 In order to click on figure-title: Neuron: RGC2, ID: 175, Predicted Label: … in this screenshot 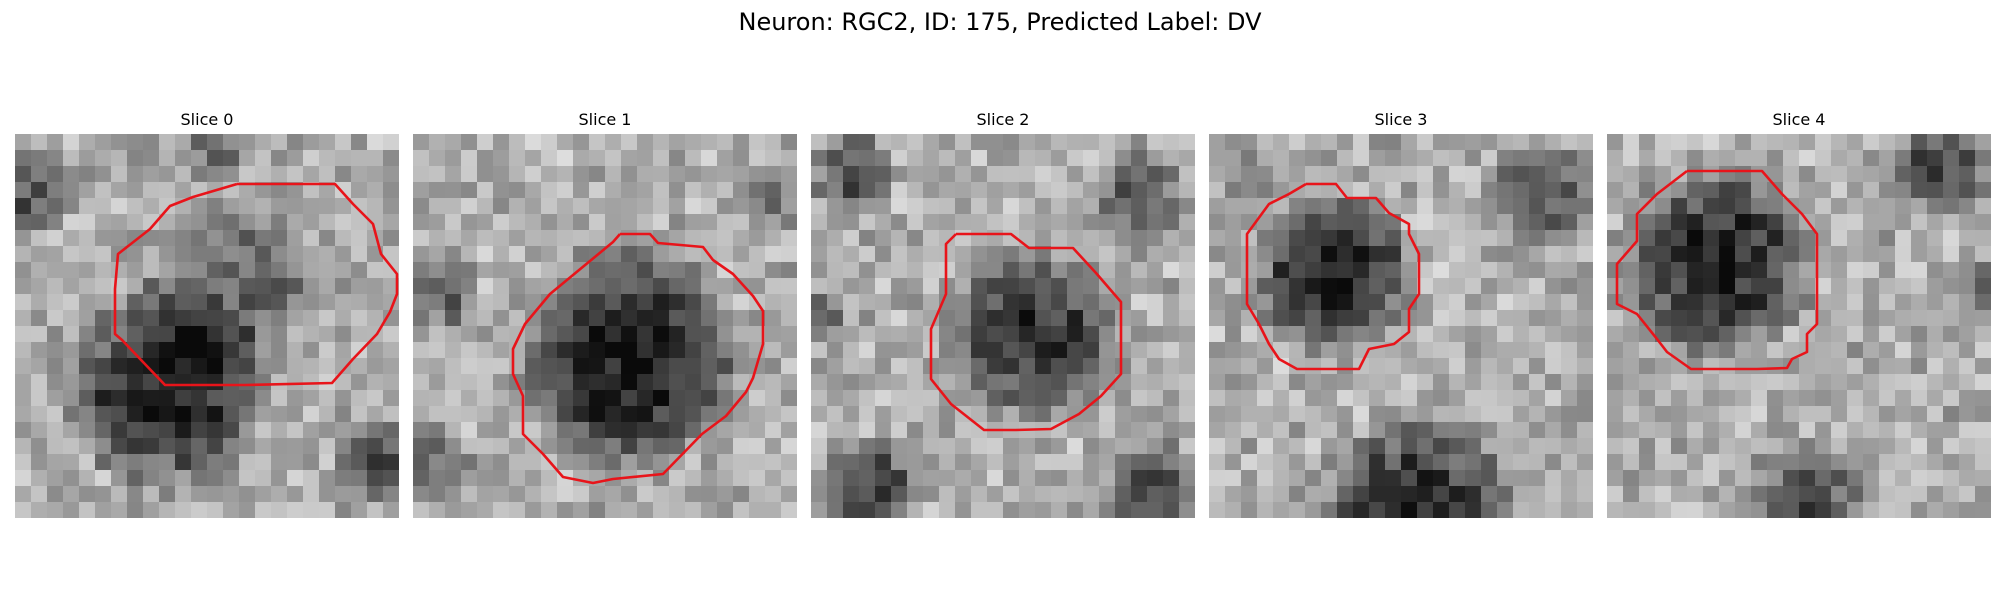, I will do `click(1000, 22)`.